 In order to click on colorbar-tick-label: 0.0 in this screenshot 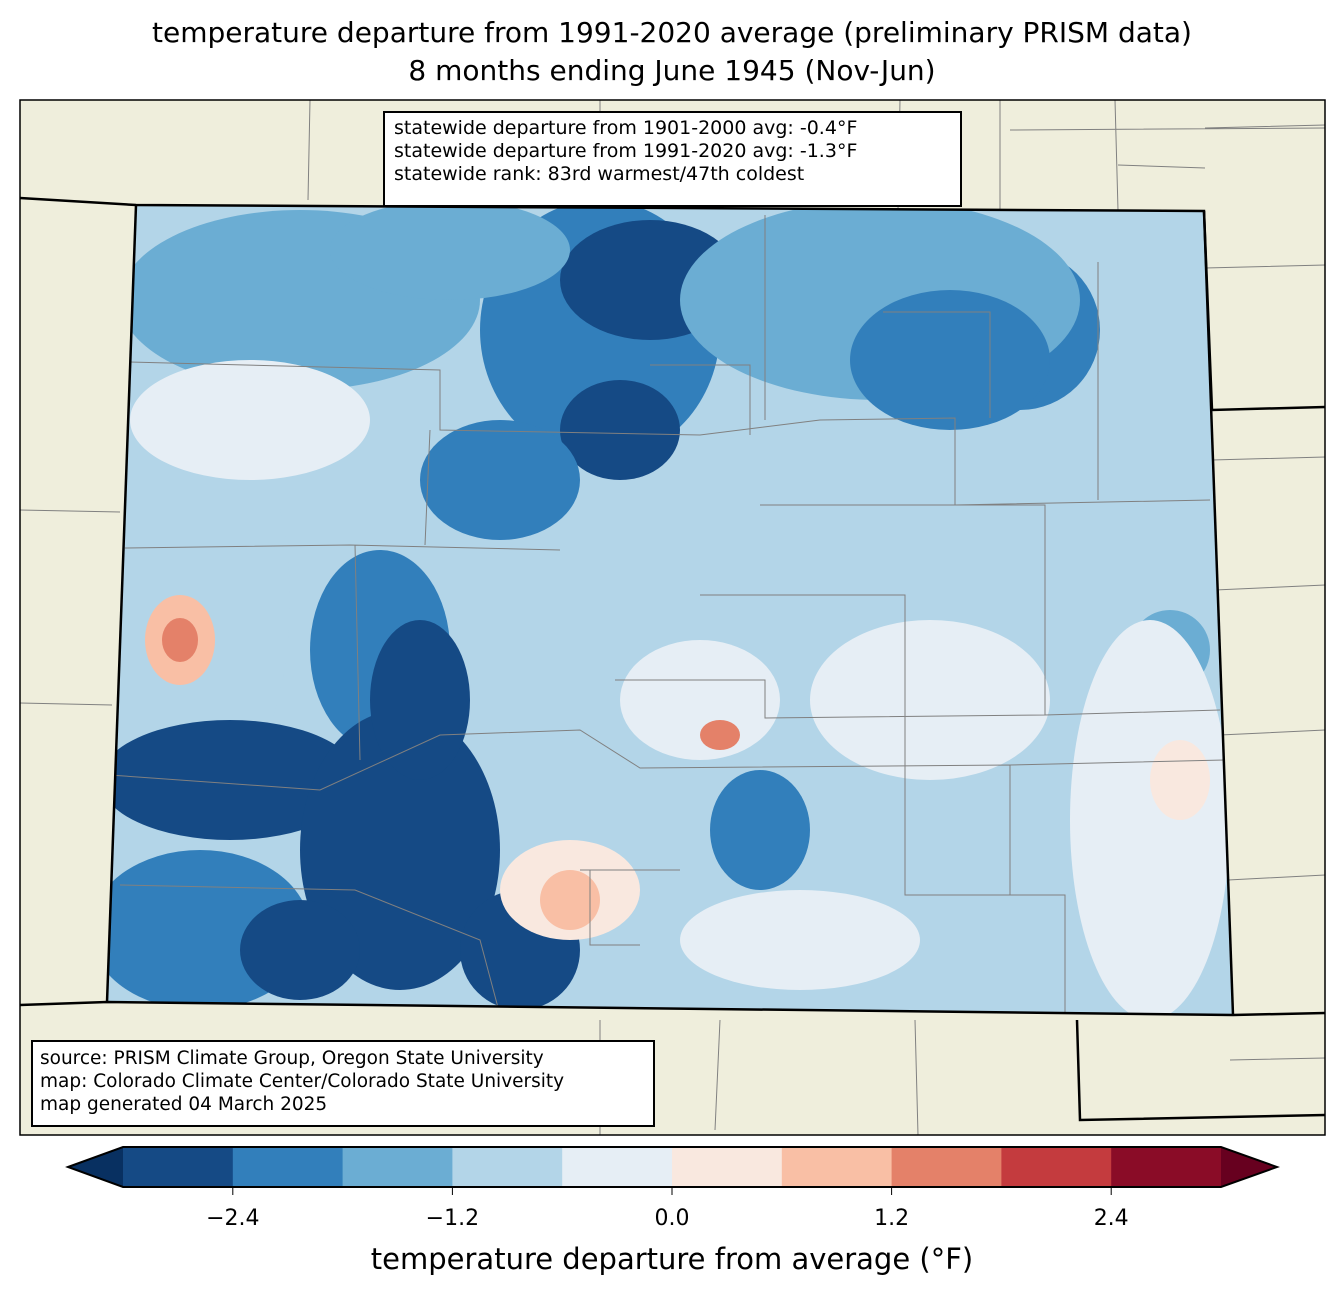, I will do `click(672, 1218)`.